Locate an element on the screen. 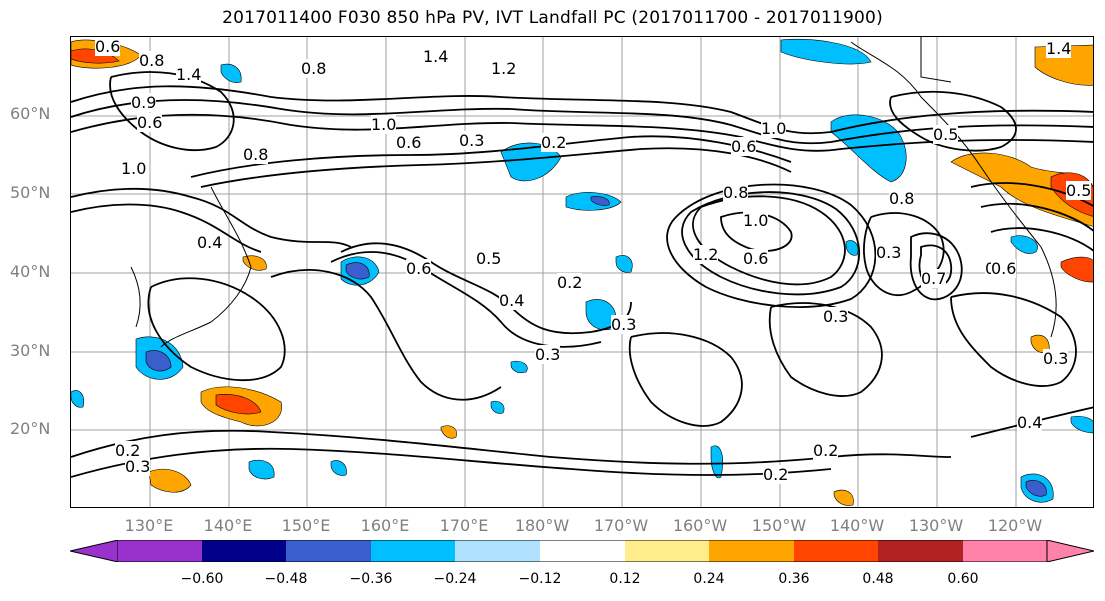  colorbar-tick-label: −0.60 is located at coordinates (202, 579).